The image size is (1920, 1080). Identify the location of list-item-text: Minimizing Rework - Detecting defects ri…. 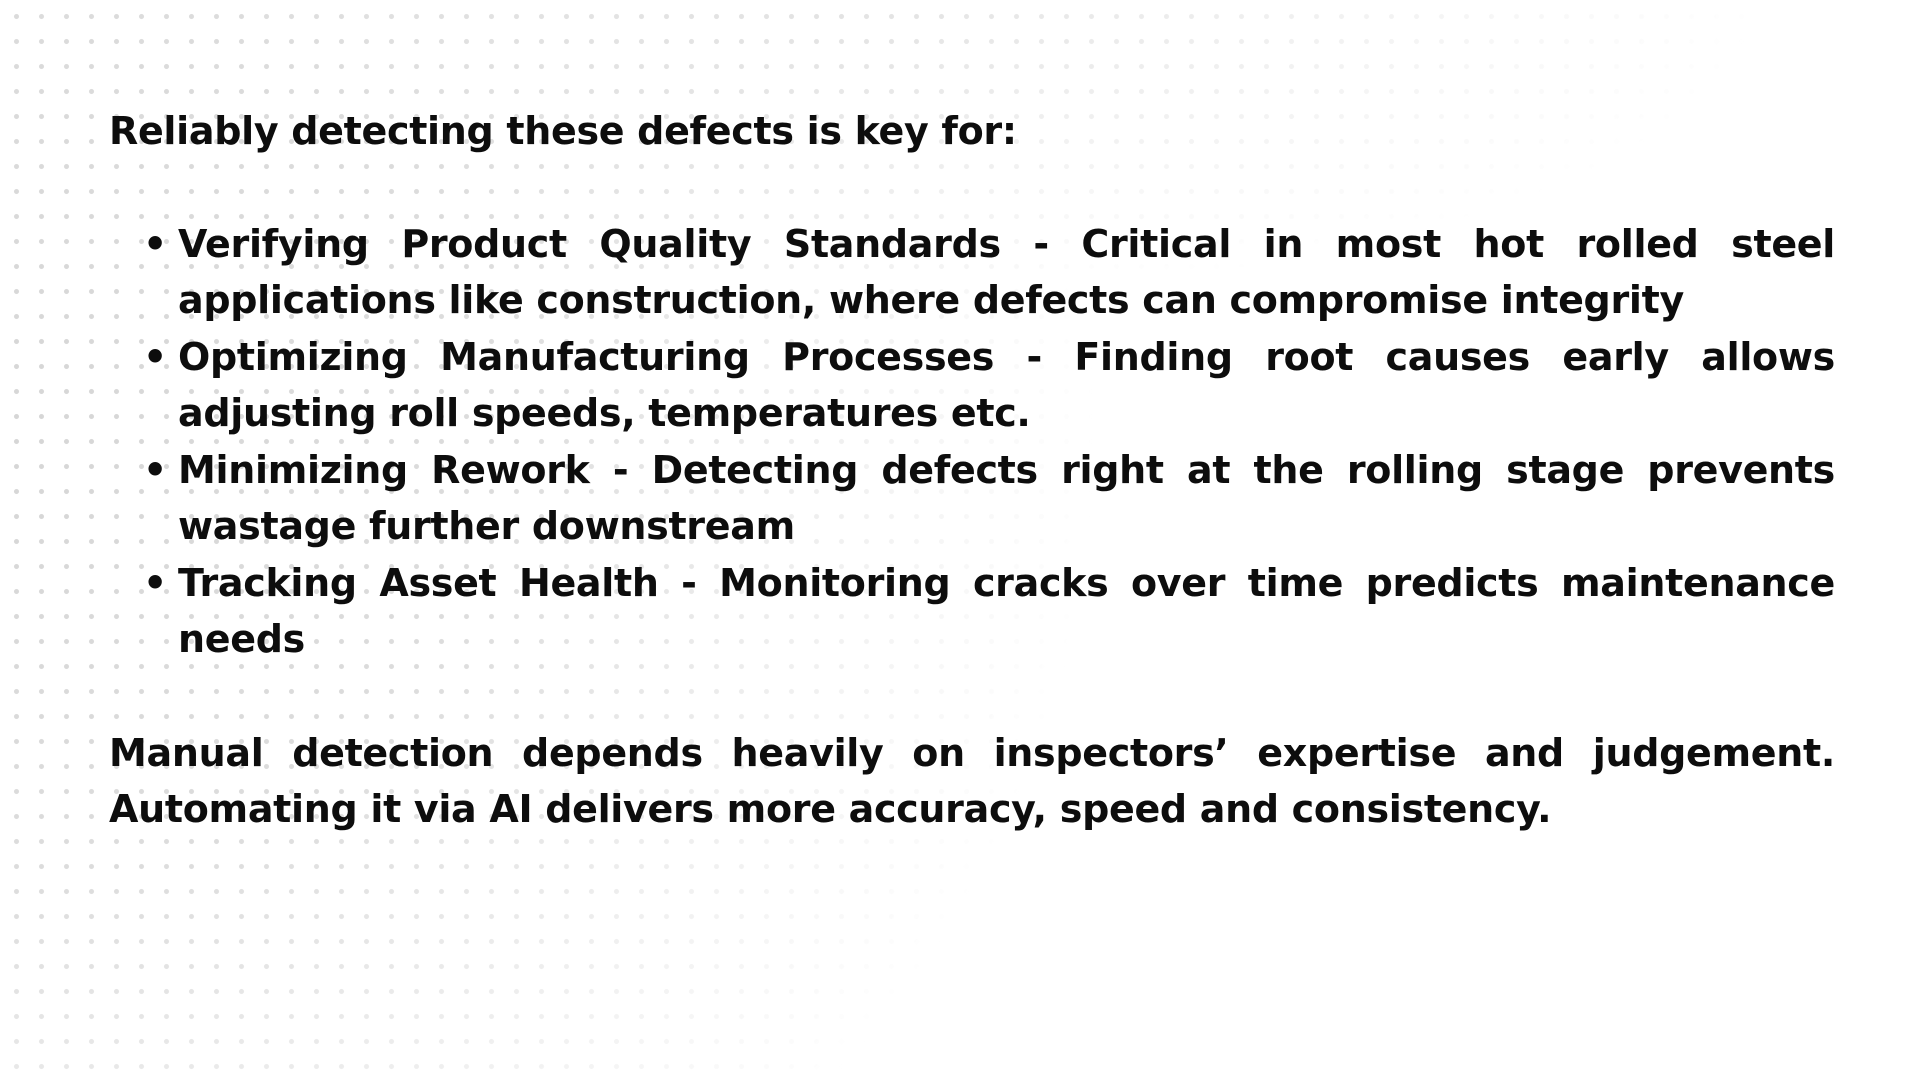
(1006, 498).